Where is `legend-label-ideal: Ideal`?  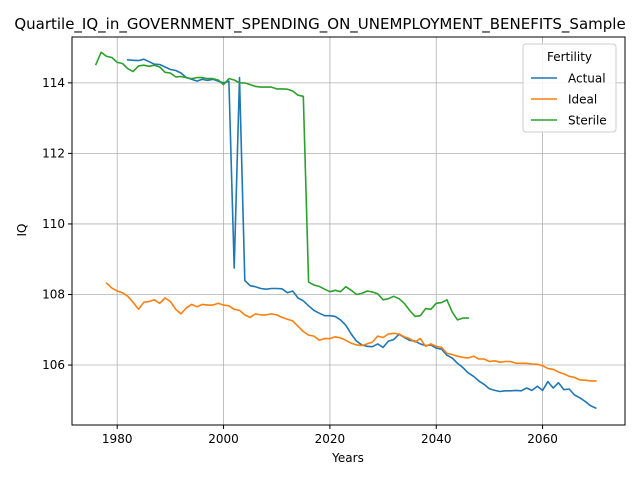 legend-label-ideal: Ideal is located at coordinates (582, 100).